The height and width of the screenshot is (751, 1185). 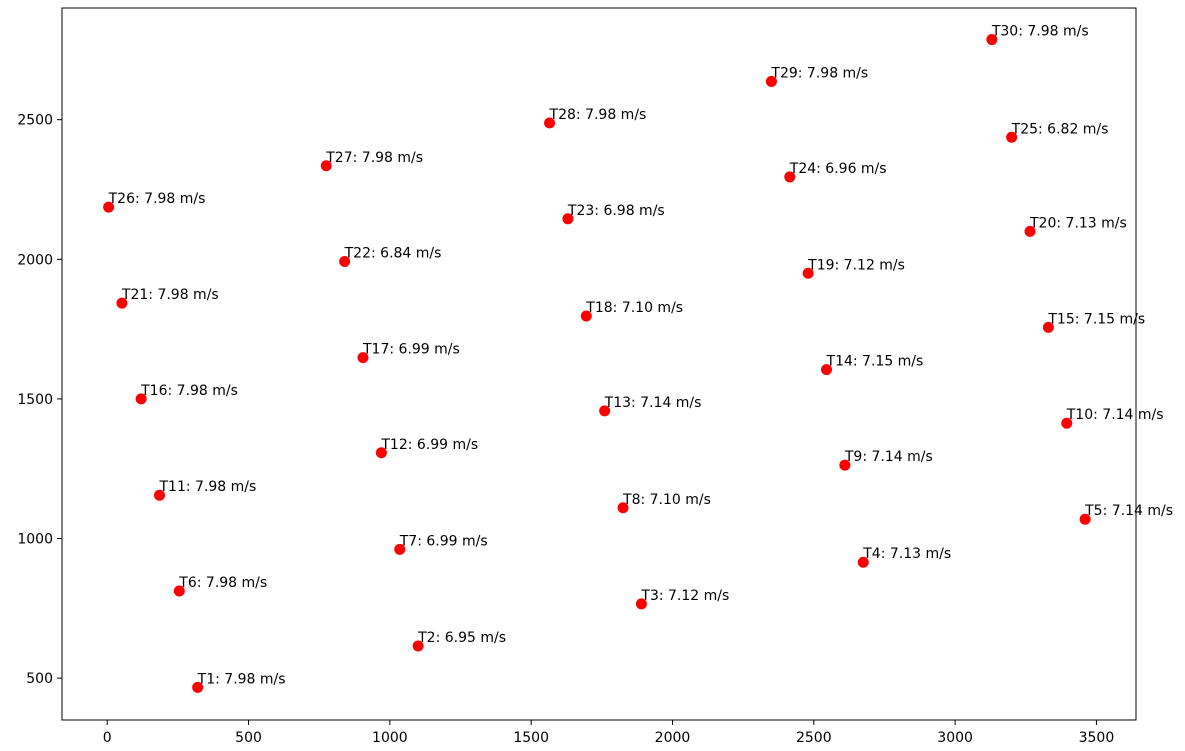 I want to click on y-axis-ticks: 500 1000 1500 2000 2500, so click(x=39, y=400).